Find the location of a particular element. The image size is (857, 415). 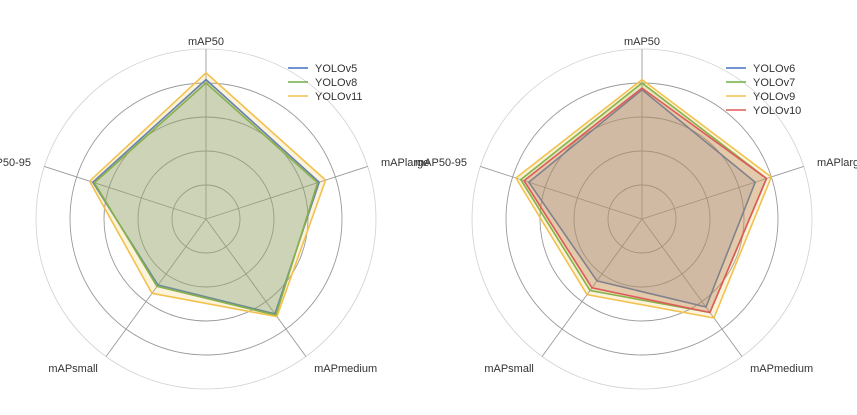

legend-label: YOLOv6 is located at coordinates (774, 69).